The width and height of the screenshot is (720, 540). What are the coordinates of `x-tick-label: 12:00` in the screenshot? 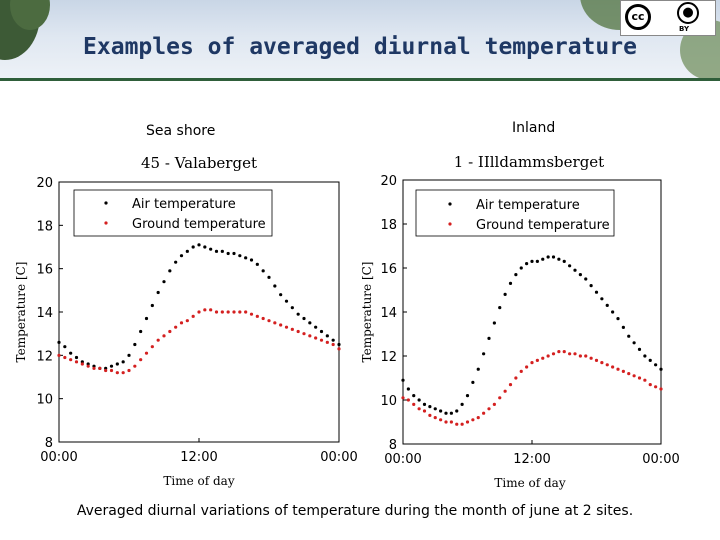 It's located at (531, 459).